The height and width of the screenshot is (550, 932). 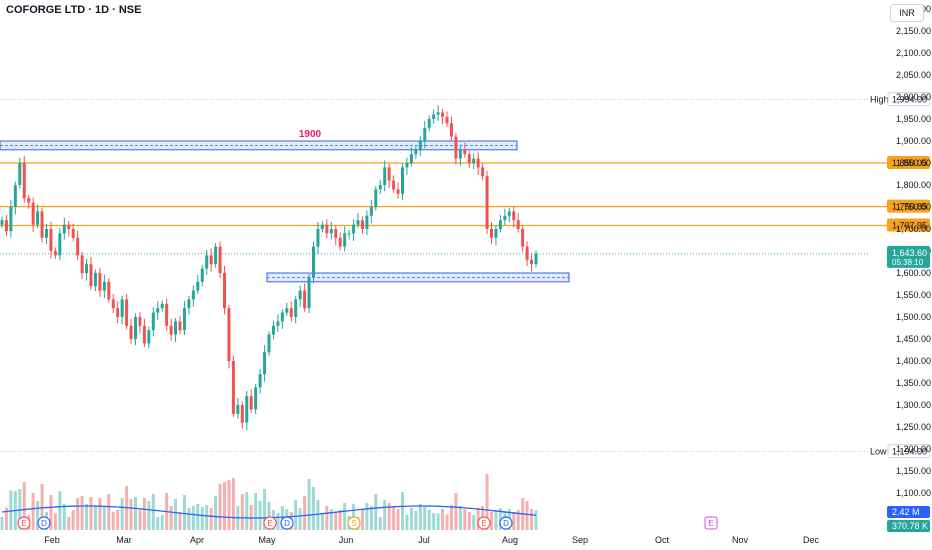 I want to click on price-tick-label: 1,550.00, so click(x=913, y=295).